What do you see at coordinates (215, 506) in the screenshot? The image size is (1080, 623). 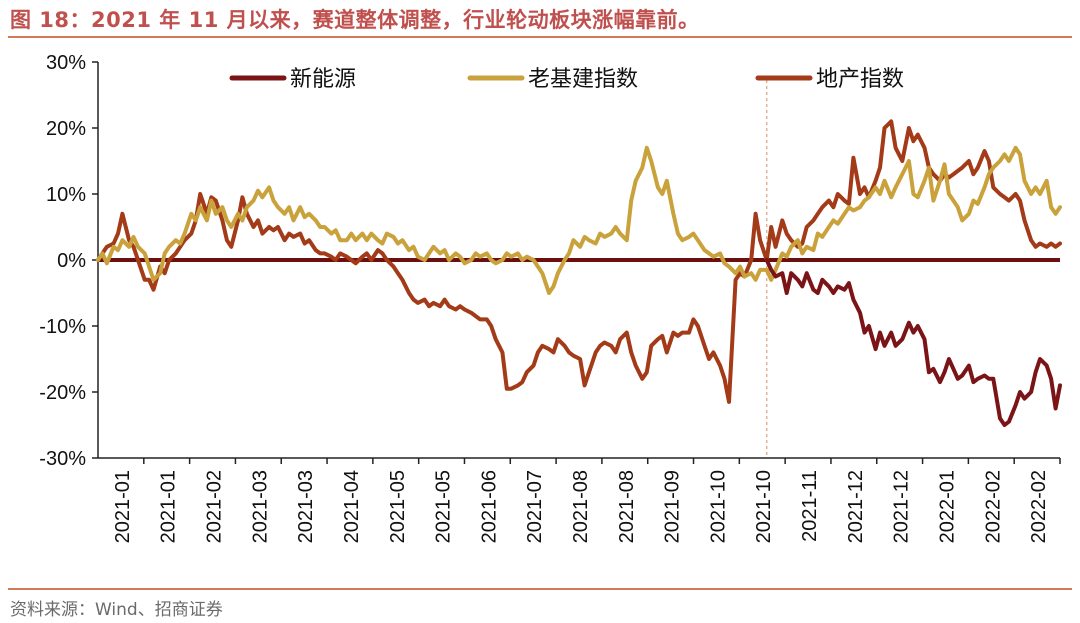 I see `x-tick-label: 2021-02` at bounding box center [215, 506].